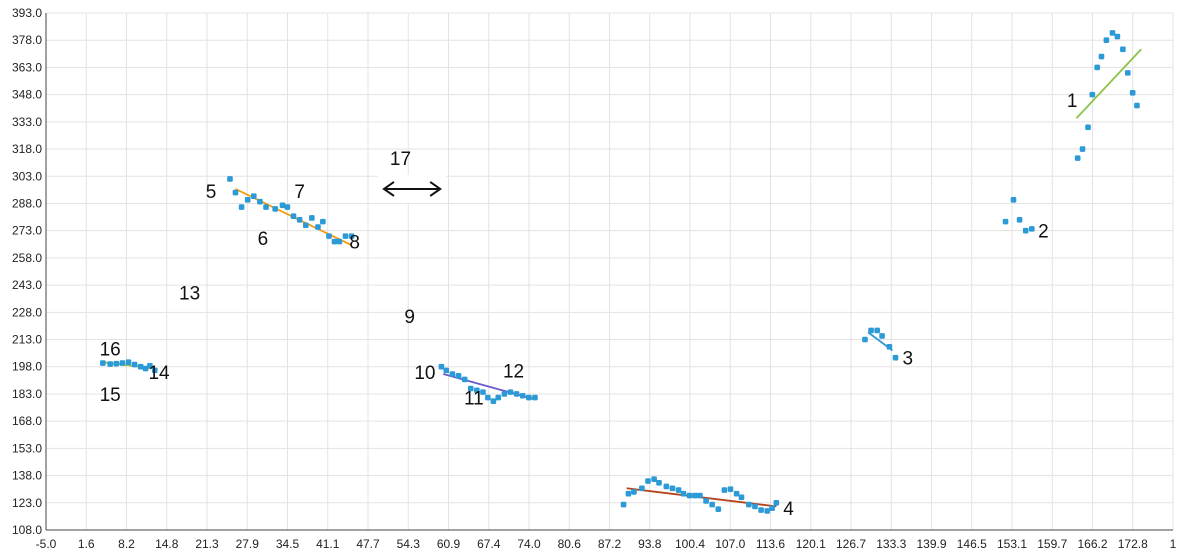 The width and height of the screenshot is (1177, 557). What do you see at coordinates (27, 203) in the screenshot?
I see `y-tick-label: 288.0` at bounding box center [27, 203].